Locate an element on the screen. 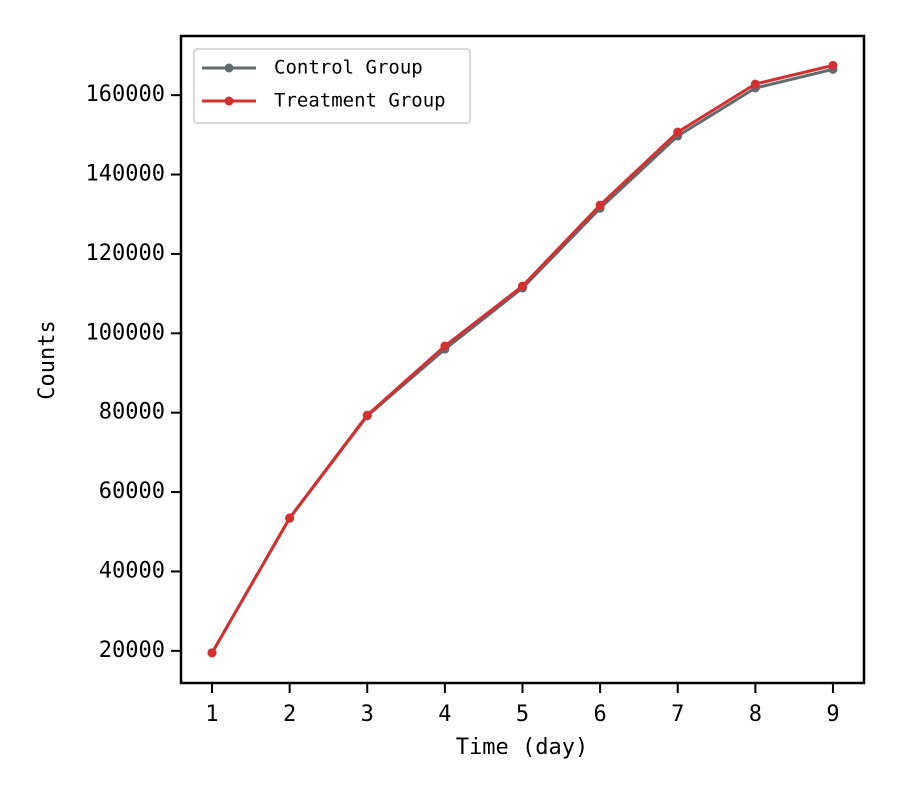 This screenshot has height=800, width=900. y-tick-label: 100000 is located at coordinates (125, 332).